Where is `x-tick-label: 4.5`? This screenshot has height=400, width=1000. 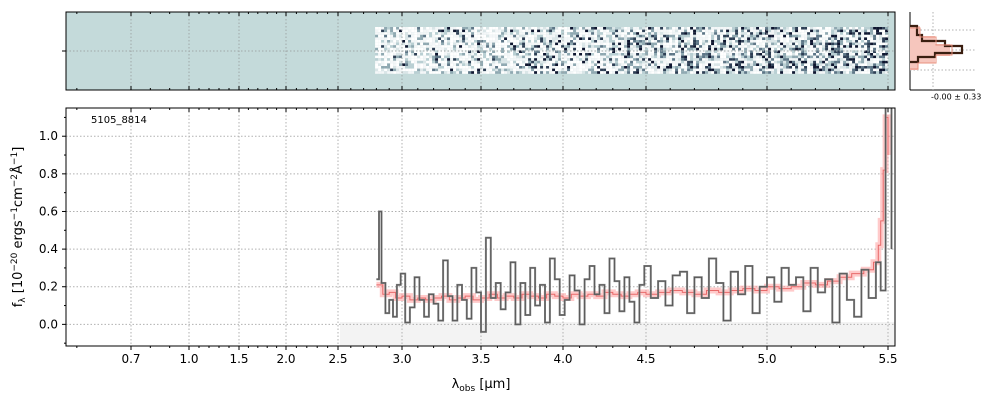
x-tick-label: 4.5 is located at coordinates (645, 359).